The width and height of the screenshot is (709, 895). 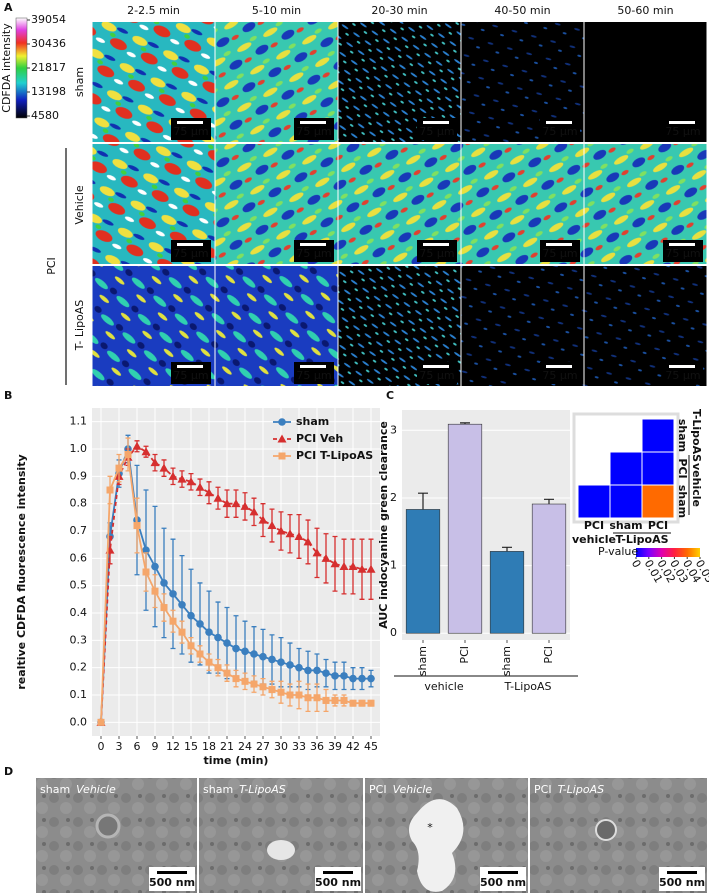 What do you see at coordinates (79, 694) in the screenshot?
I see `y-tick-label: 0.1` at bounding box center [79, 694].